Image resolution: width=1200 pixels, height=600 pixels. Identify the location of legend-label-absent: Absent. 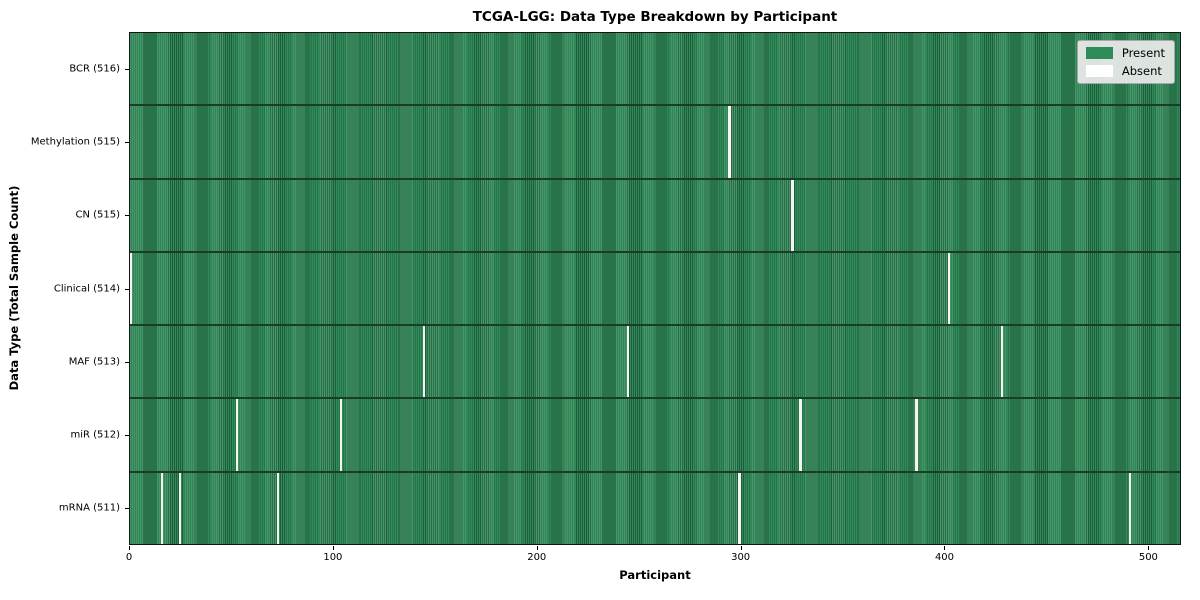
(1141, 71).